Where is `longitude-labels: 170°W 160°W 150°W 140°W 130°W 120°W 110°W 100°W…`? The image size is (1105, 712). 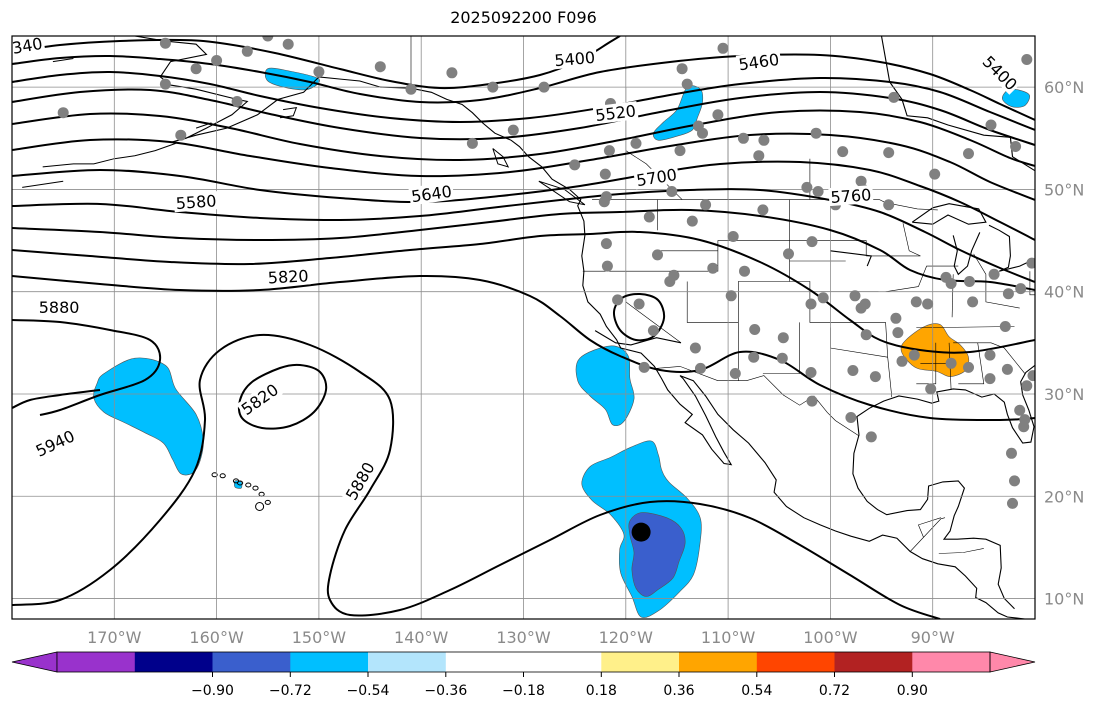 longitude-labels: 170°W 160°W 150°W 140°W 130°W 120°W 110°W 100°W… is located at coordinates (521, 637).